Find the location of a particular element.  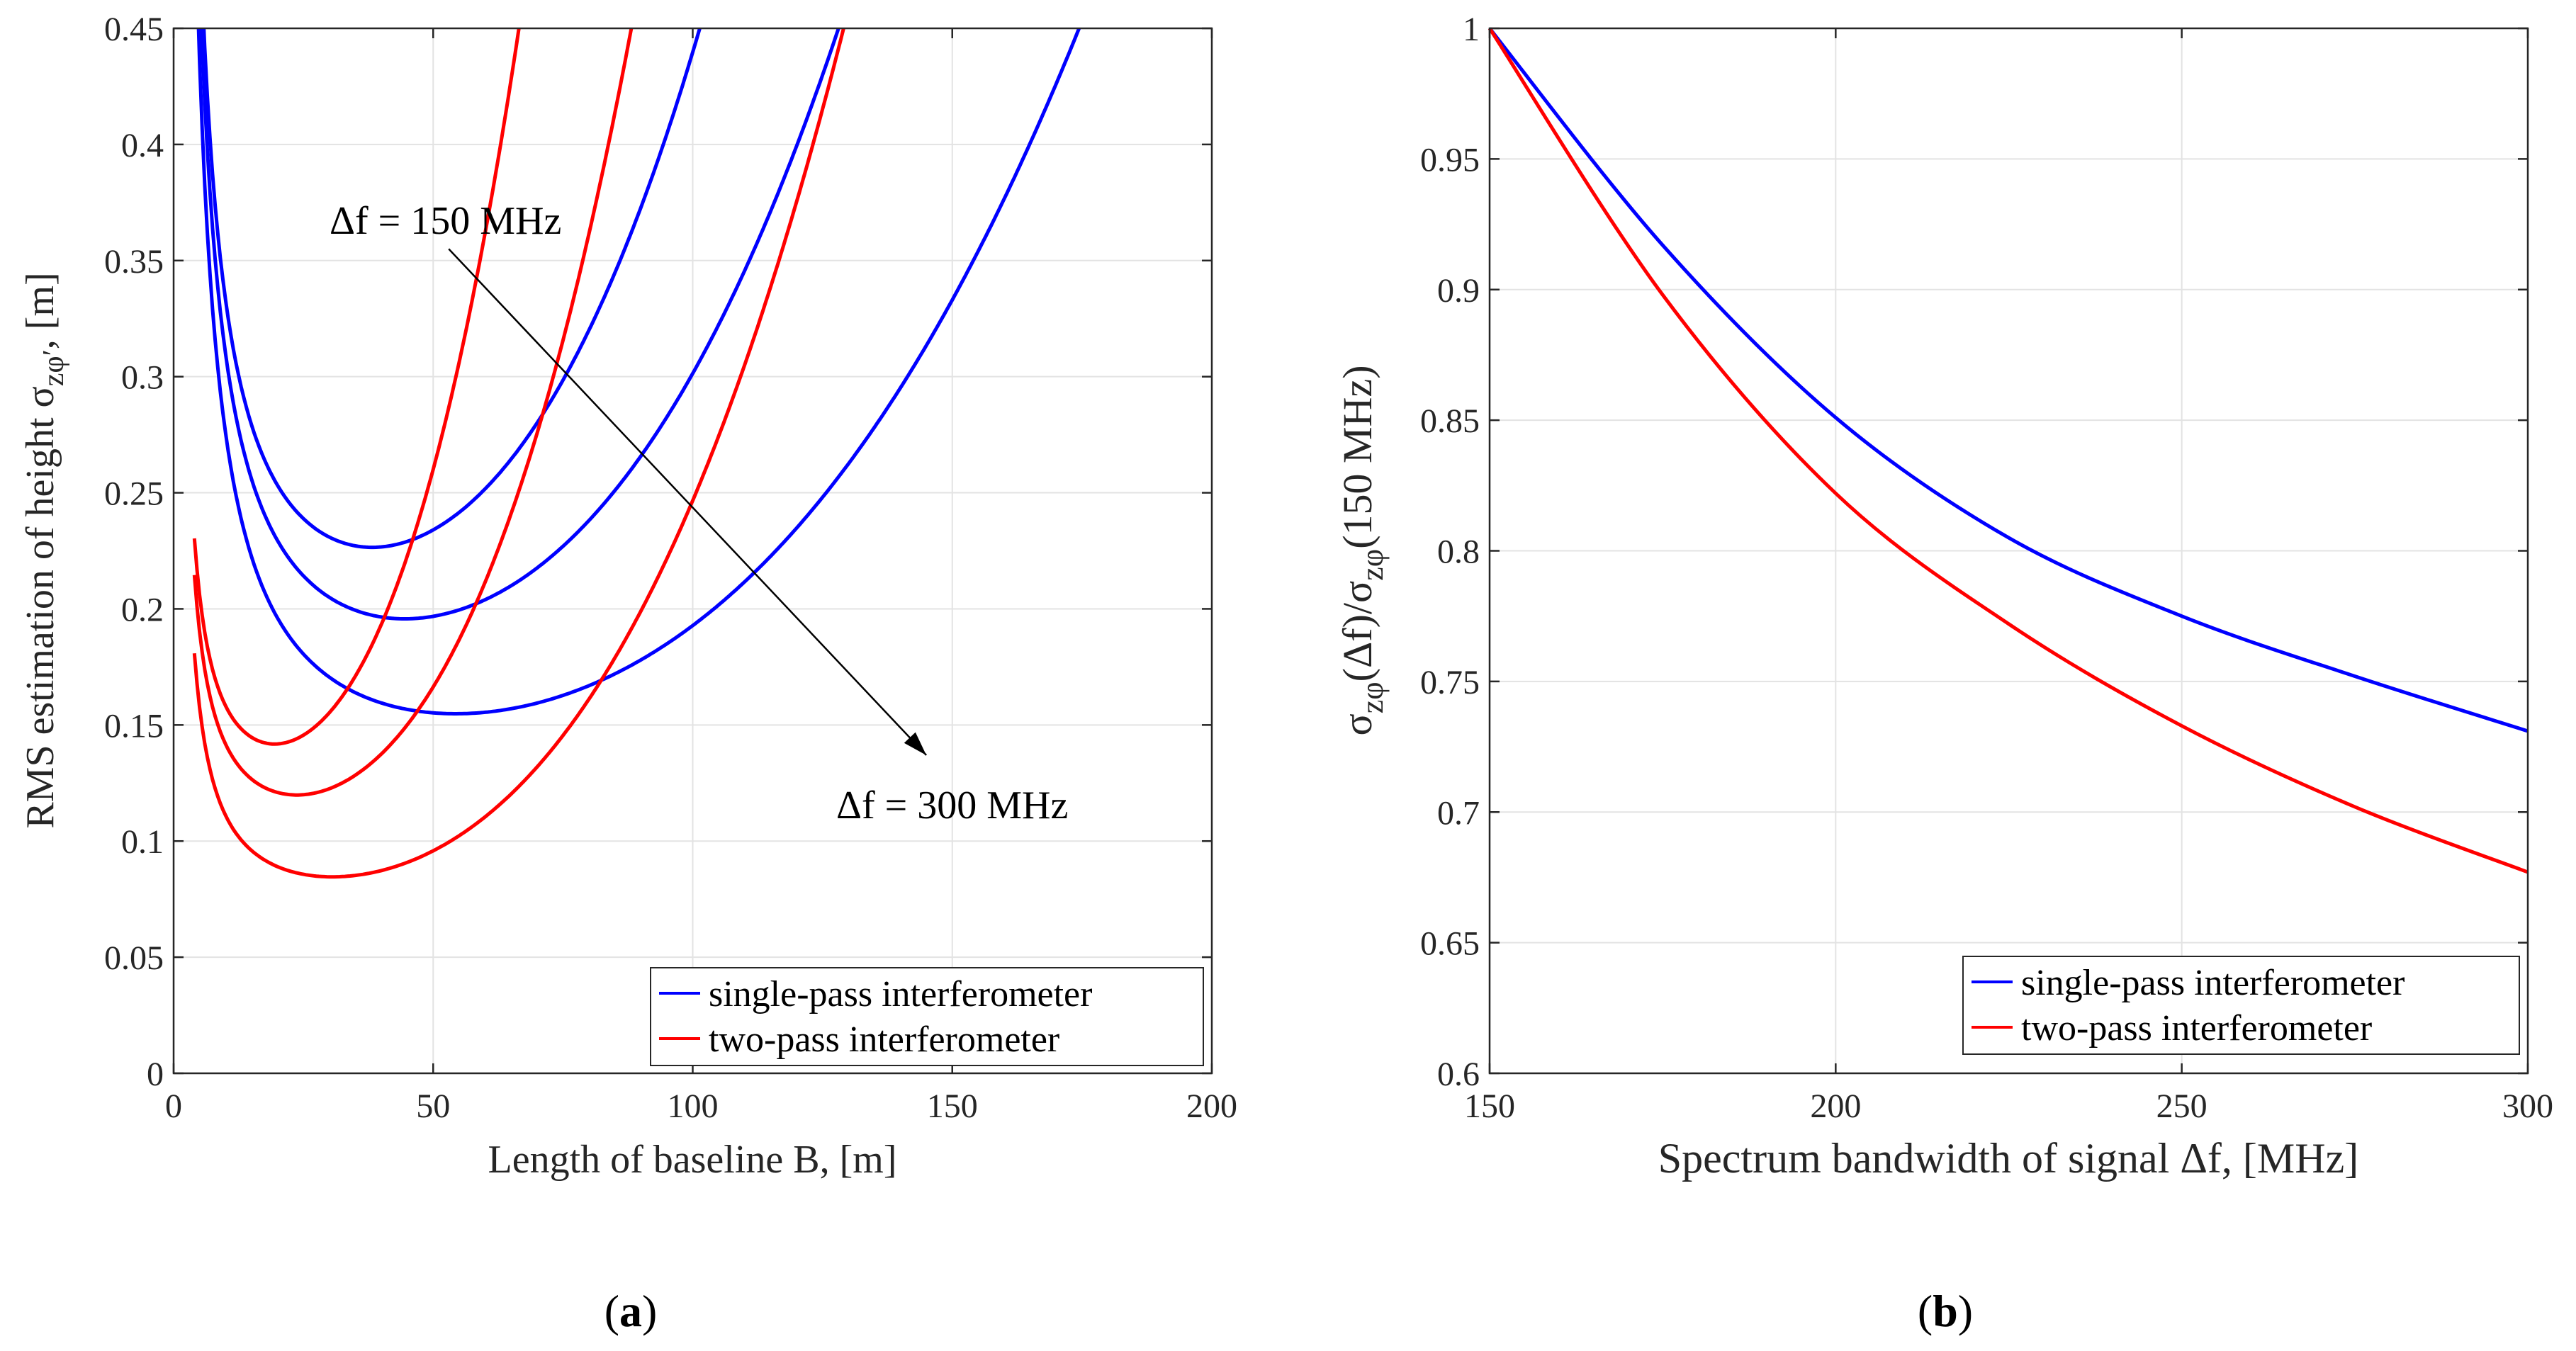

panel-b-ylabel: σzφ(Δf)/σzφ(150 MHz) is located at coordinates (1362, 550).